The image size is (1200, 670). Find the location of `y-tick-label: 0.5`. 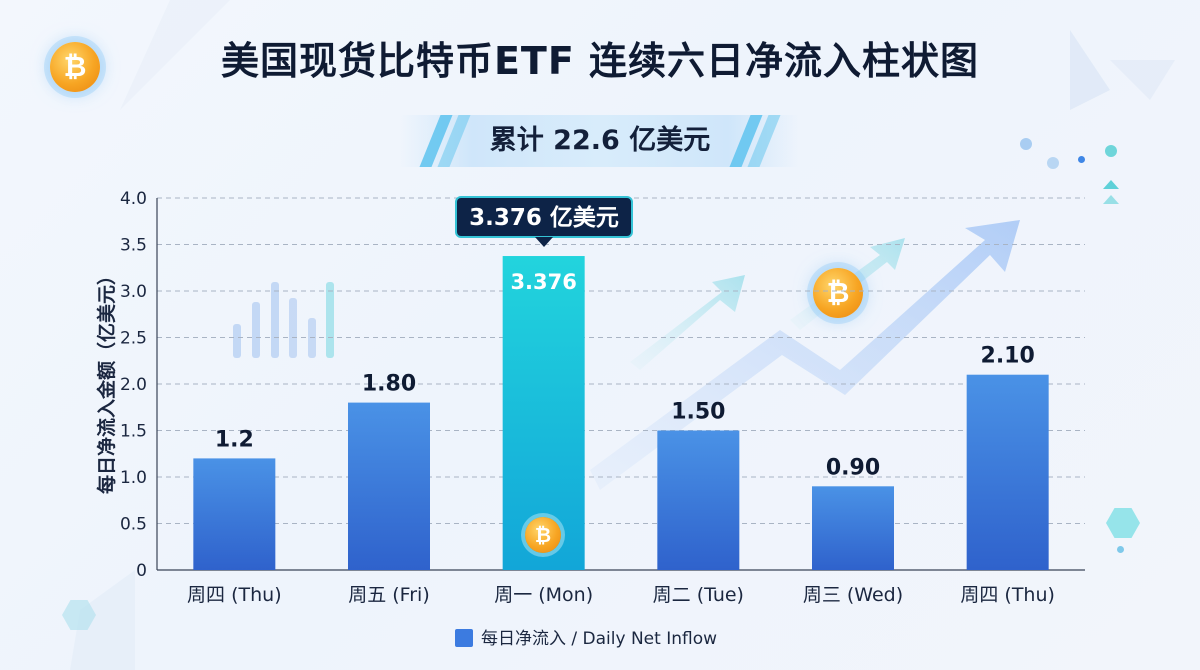

y-tick-label: 0.5 is located at coordinates (133, 525).